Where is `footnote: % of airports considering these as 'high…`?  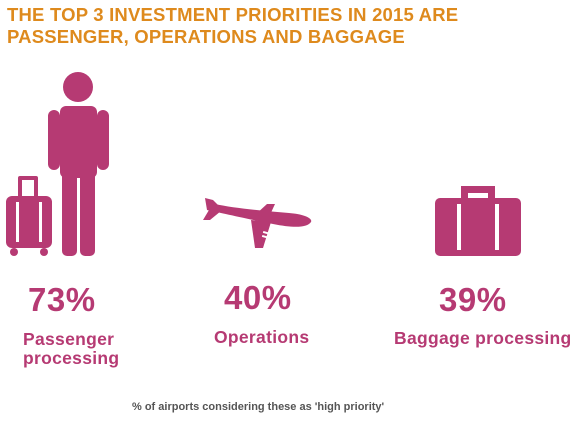 footnote: % of airports considering these as 'high… is located at coordinates (258, 407).